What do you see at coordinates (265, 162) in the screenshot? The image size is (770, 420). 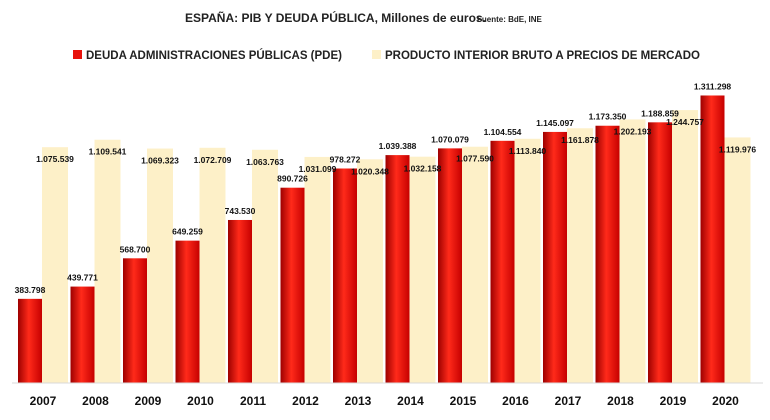 I see `label-gdp-2011: 1.063.763` at bounding box center [265, 162].